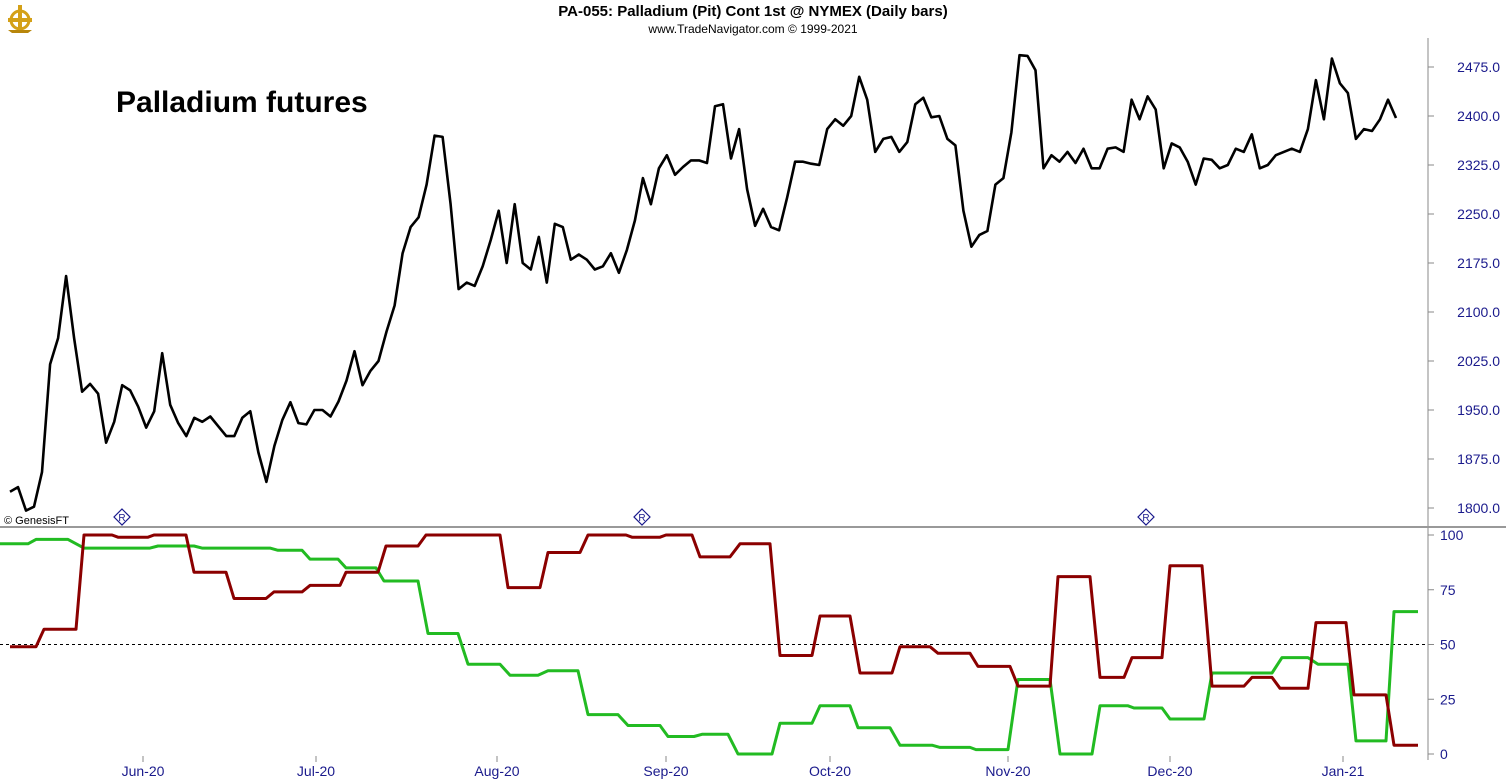  Describe the element at coordinates (1448, 590) in the screenshot. I see `osc-tick-label: 75` at that location.